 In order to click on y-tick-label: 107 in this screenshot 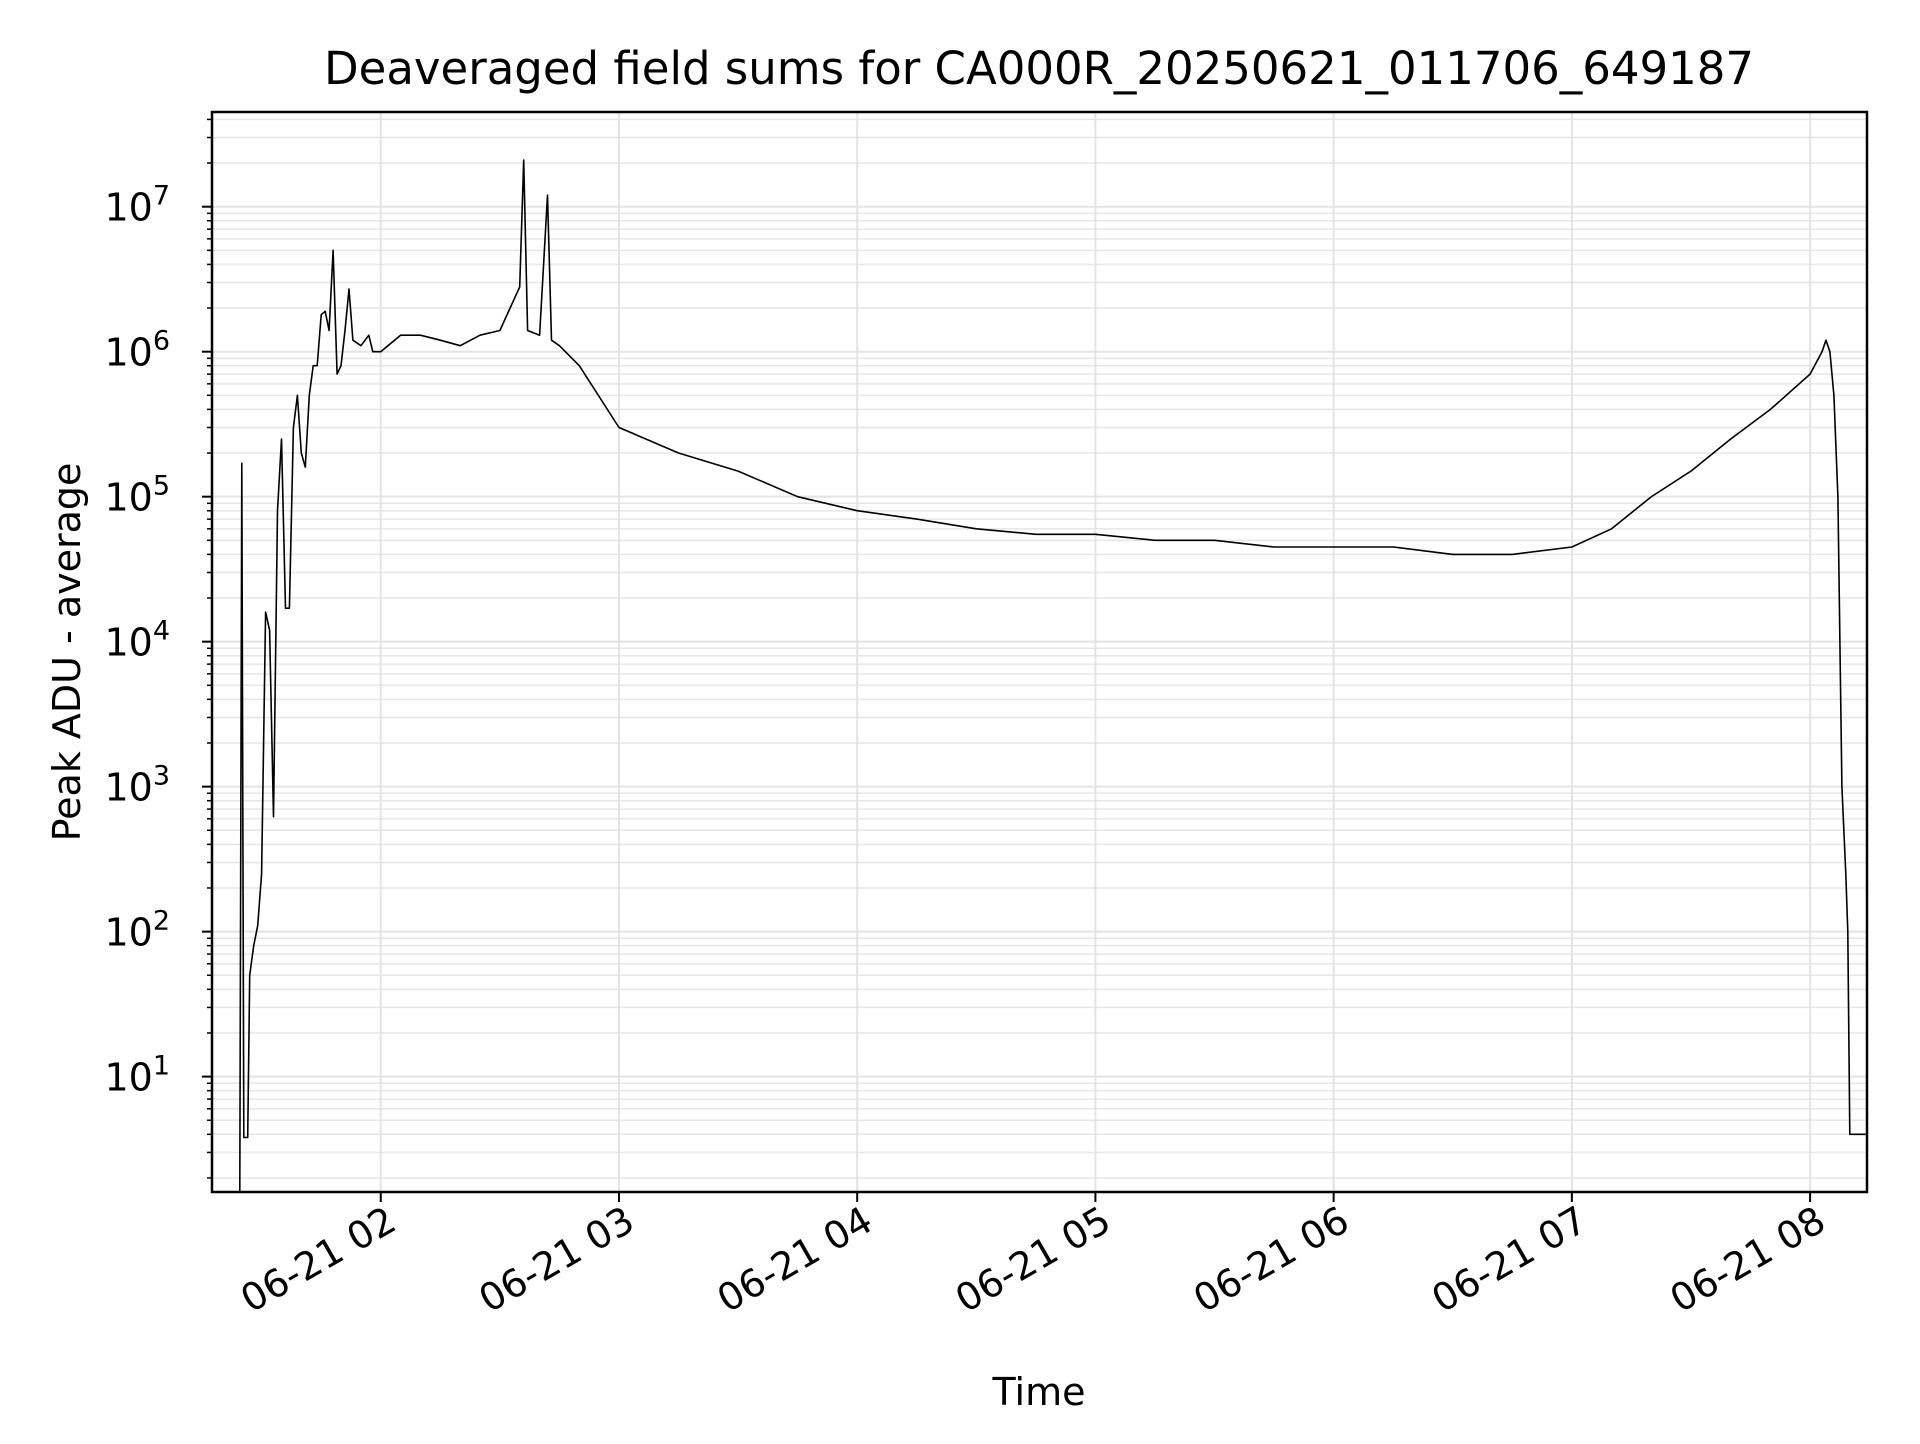, I will do `click(137, 205)`.